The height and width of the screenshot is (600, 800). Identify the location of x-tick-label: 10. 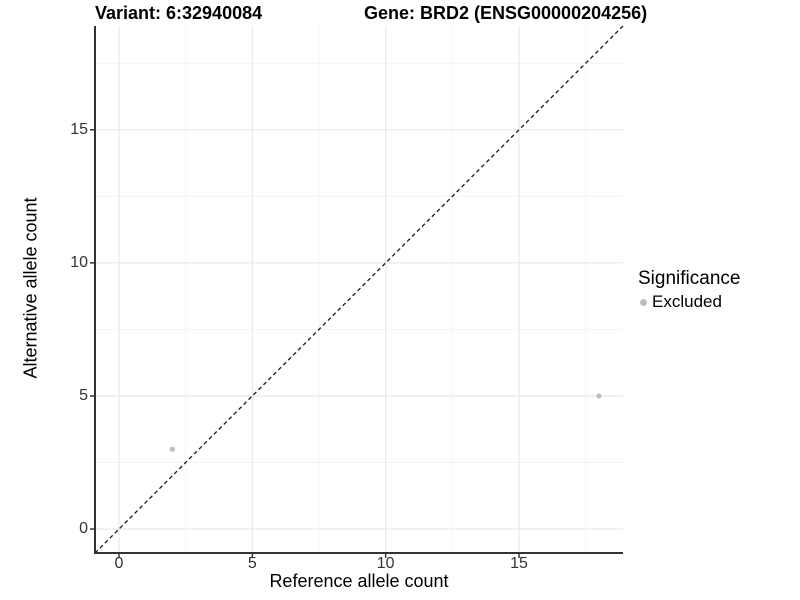
(385, 563).